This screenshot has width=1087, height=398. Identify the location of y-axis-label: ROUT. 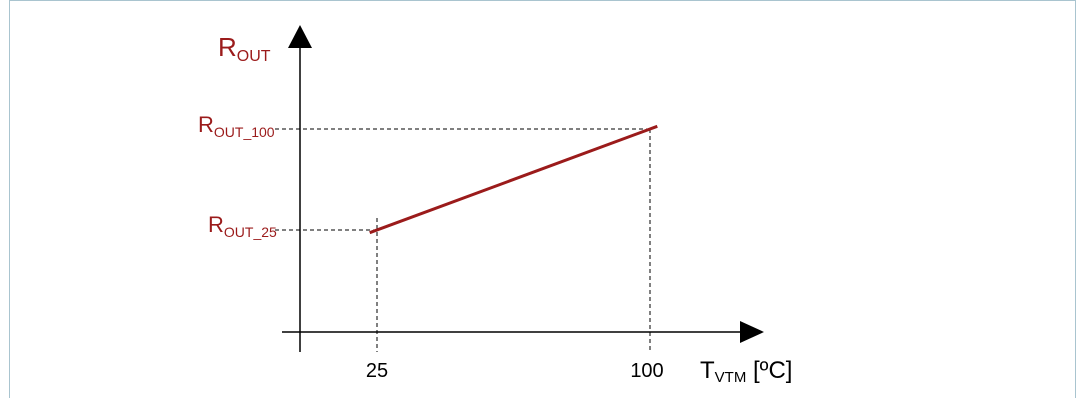
(244, 48).